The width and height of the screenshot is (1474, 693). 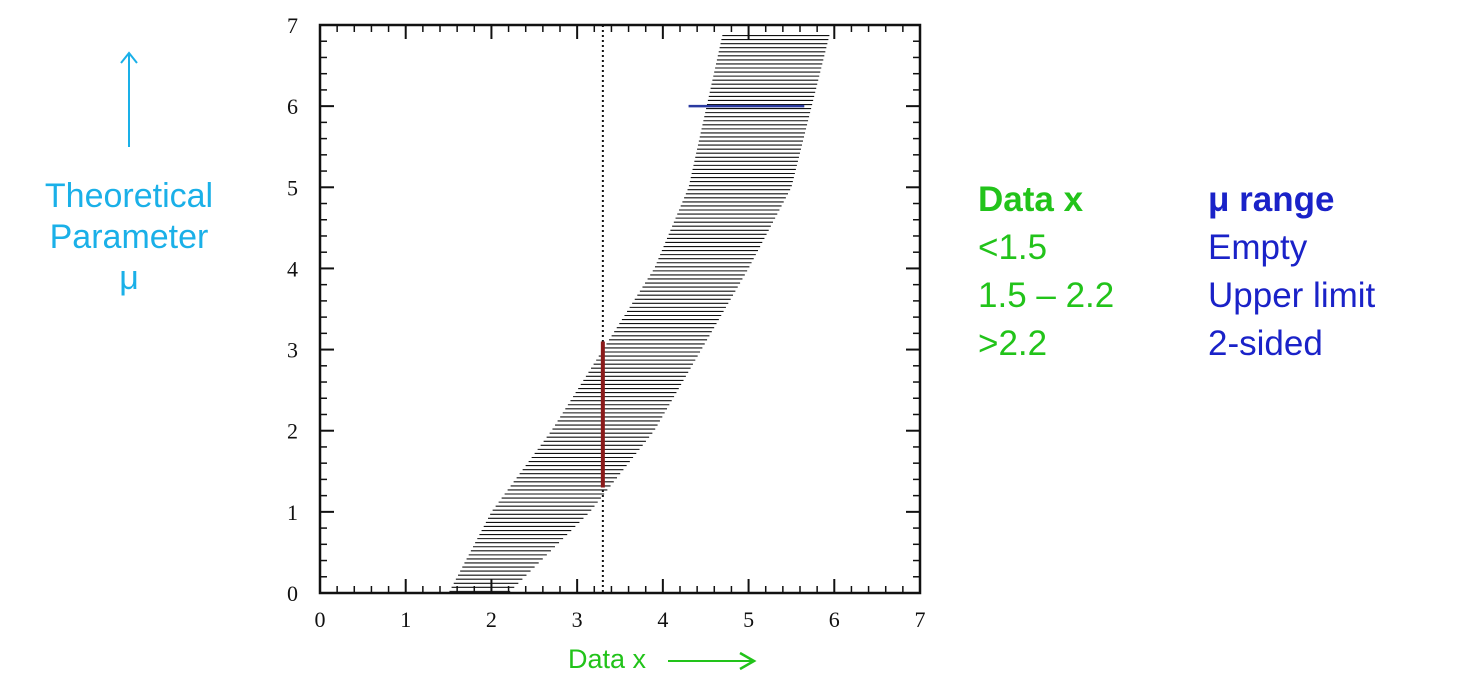 I want to click on x-tick-label: 7, so click(x=920, y=619).